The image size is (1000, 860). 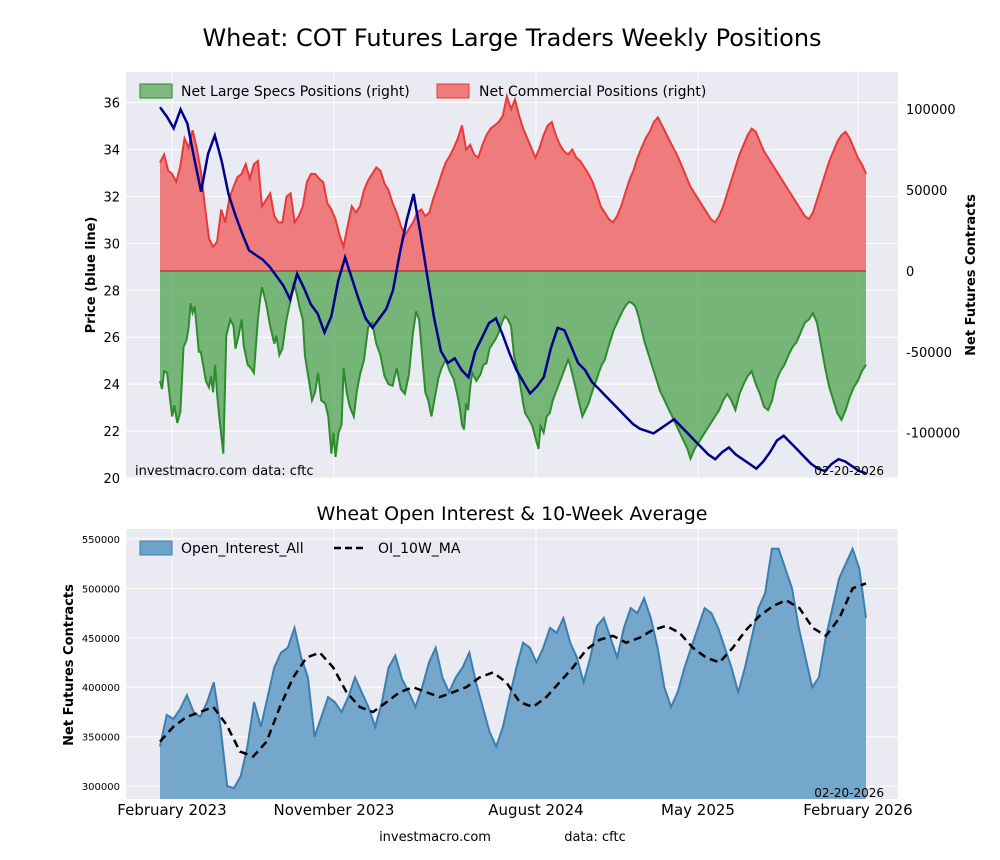 What do you see at coordinates (156, 91) in the screenshot?
I see `legend-swatch-specs` at bounding box center [156, 91].